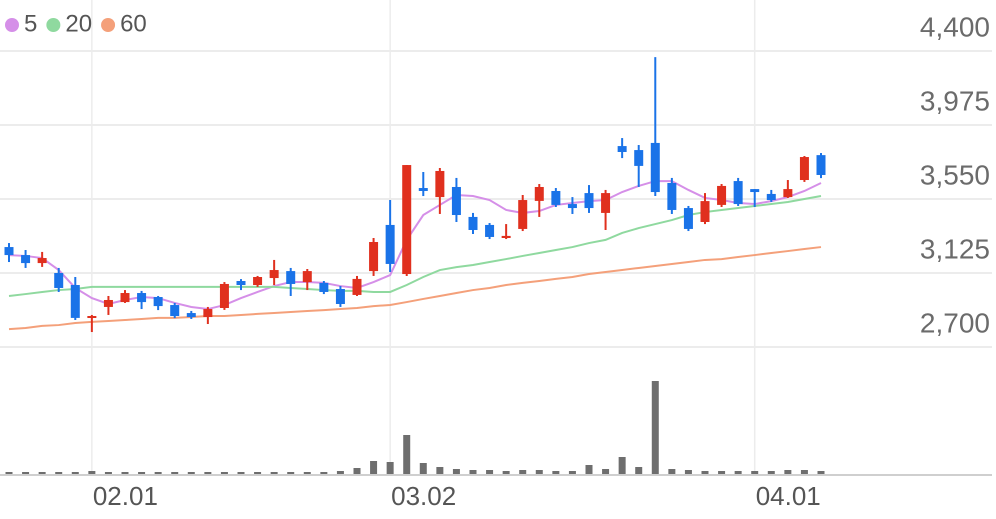  What do you see at coordinates (125, 496) in the screenshot?
I see `x-tick-label: 02.01` at bounding box center [125, 496].